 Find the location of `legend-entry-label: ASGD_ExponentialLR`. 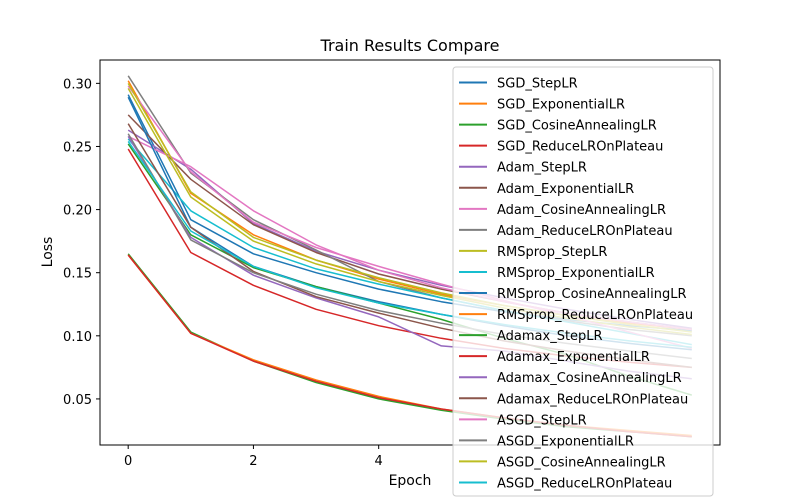

legend-entry-label: ASGD_ExponentialLR is located at coordinates (565, 441).